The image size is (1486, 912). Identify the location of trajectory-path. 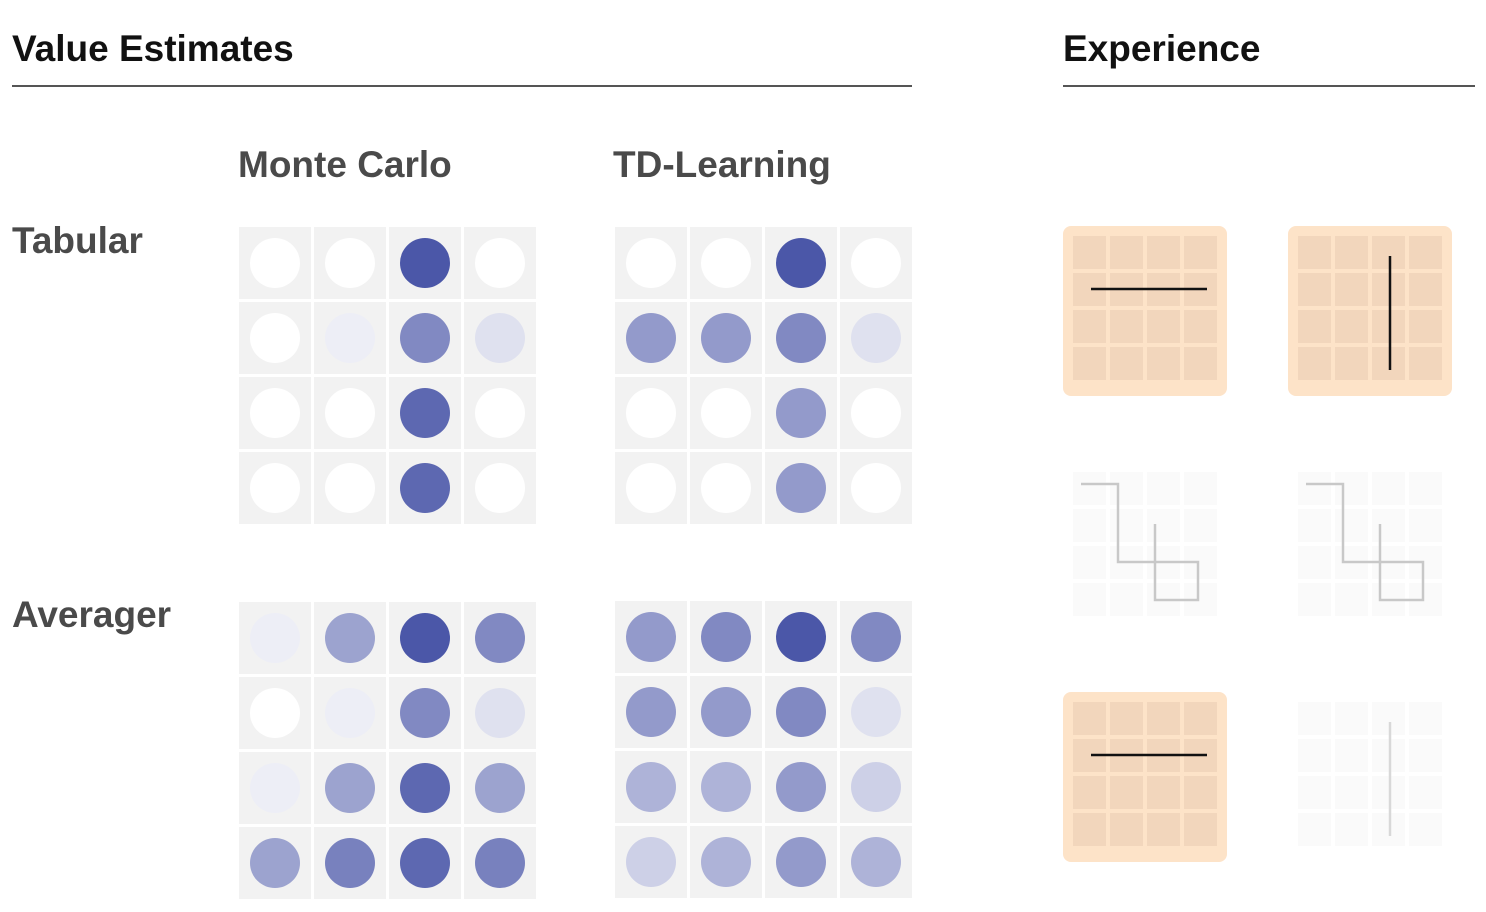
(1365, 542).